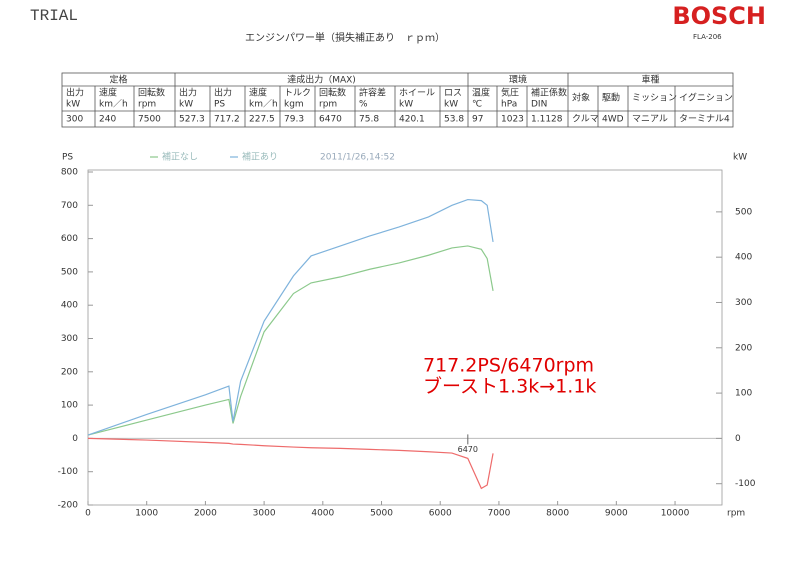 The width and height of the screenshot is (800, 567). Describe the element at coordinates (69, 272) in the screenshot. I see `y-tick-label: 500` at that location.